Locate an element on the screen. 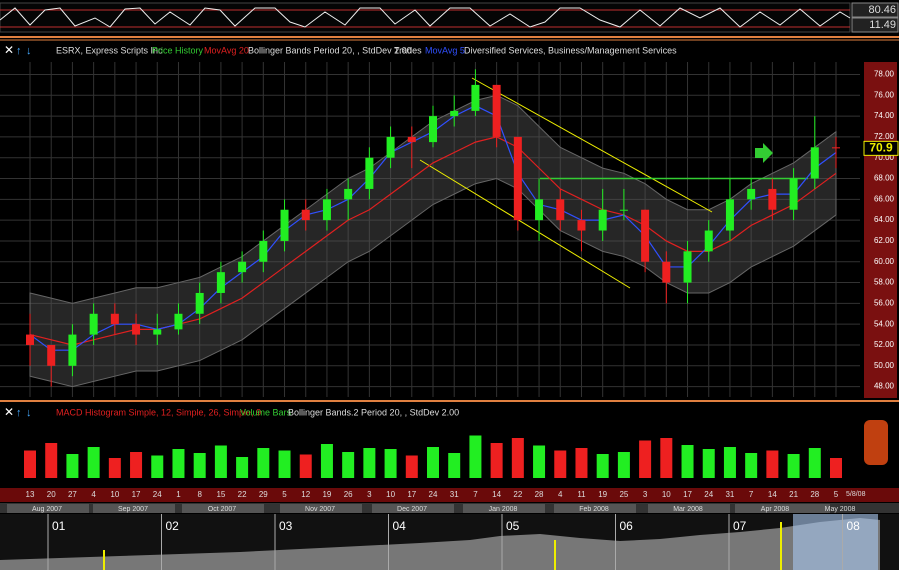 This screenshot has width=899, height=570. month-label: May 2008 is located at coordinates (840, 509).